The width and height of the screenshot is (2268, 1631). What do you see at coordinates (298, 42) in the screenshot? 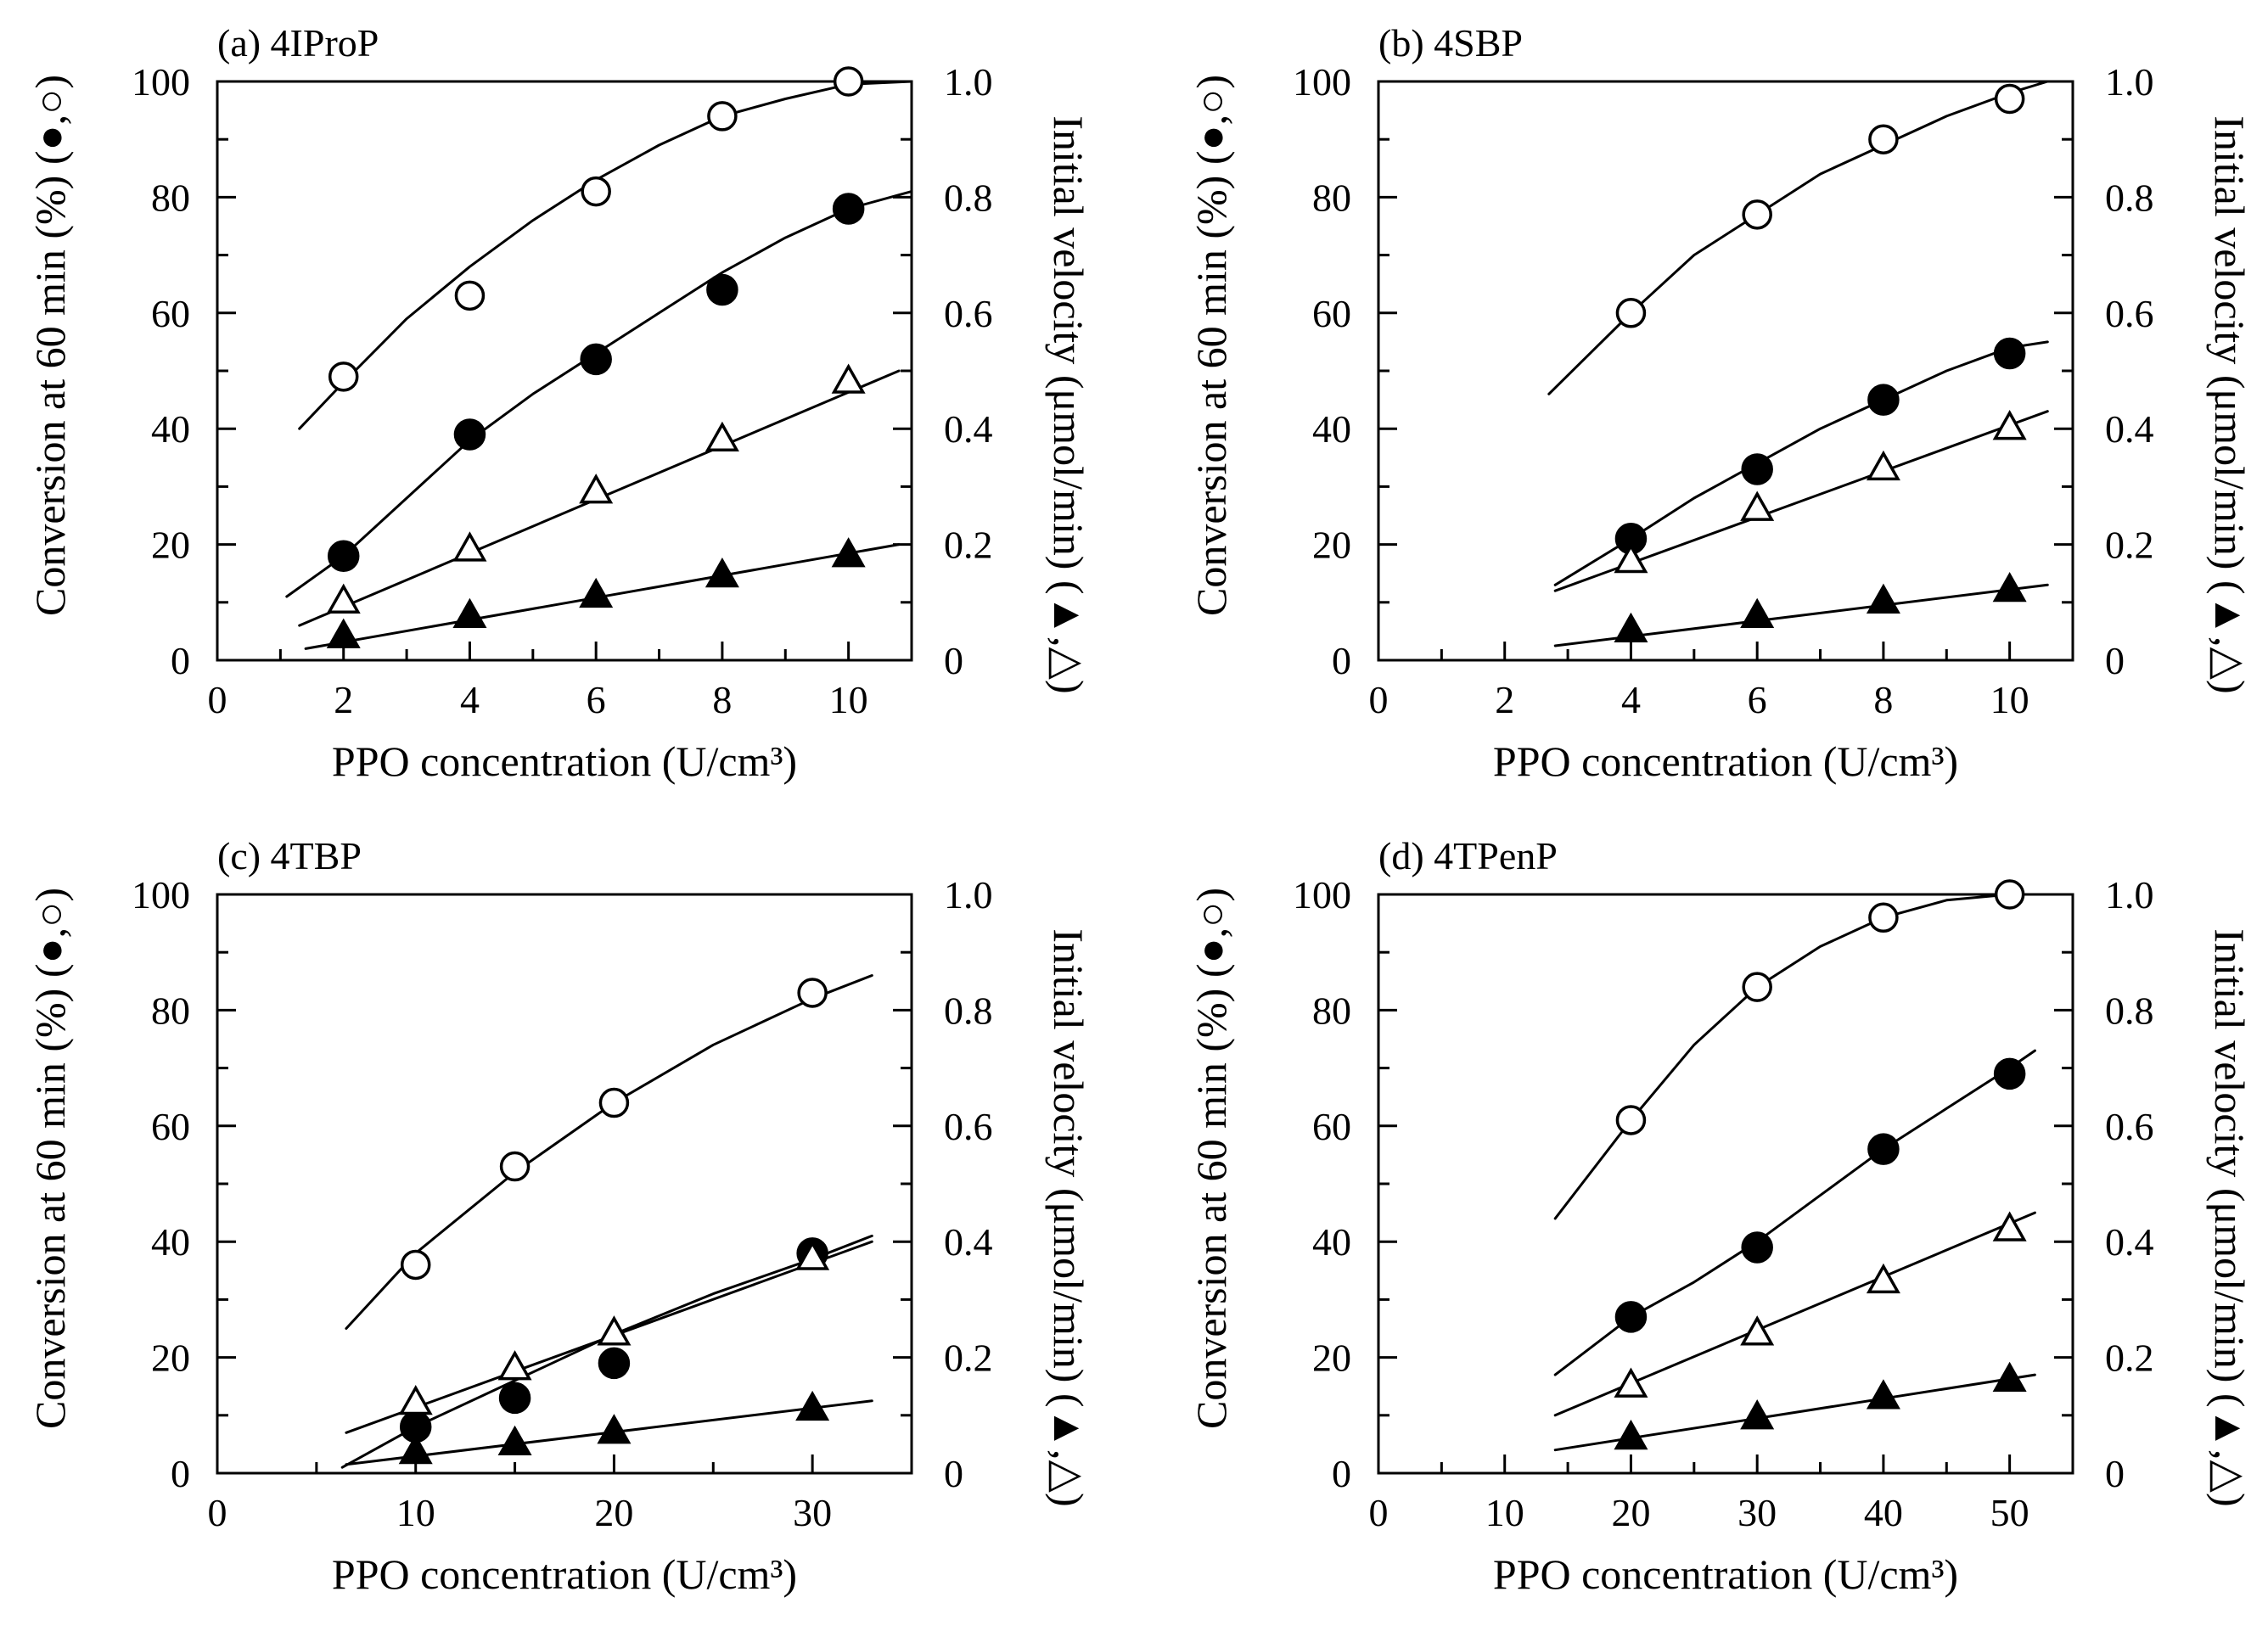
I see `panel-title: (a) 4IProP` at bounding box center [298, 42].